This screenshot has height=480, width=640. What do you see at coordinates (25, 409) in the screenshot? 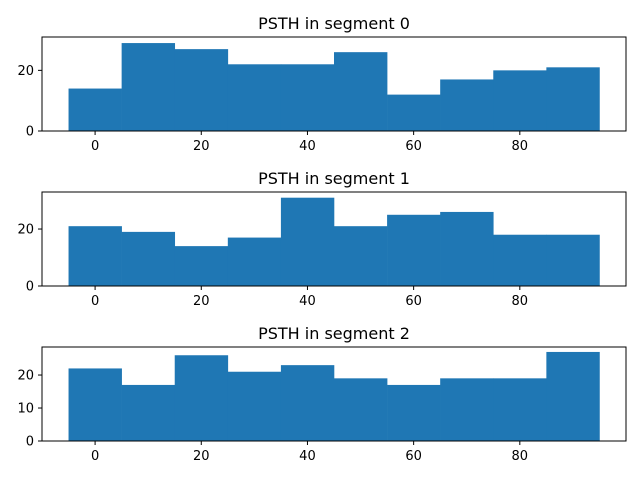
I see `y-tick-label: 10` at bounding box center [25, 409].